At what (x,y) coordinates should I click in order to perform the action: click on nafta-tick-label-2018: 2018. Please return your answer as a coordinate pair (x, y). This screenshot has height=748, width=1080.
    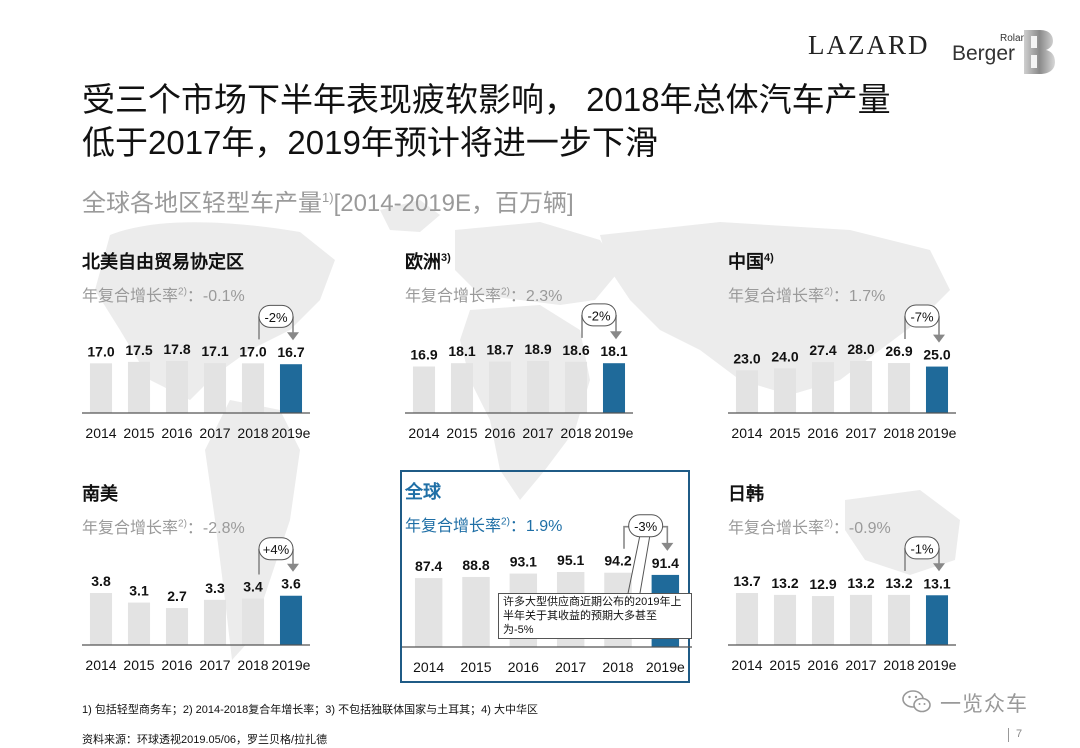
    Looking at the image, I should click on (252, 433).